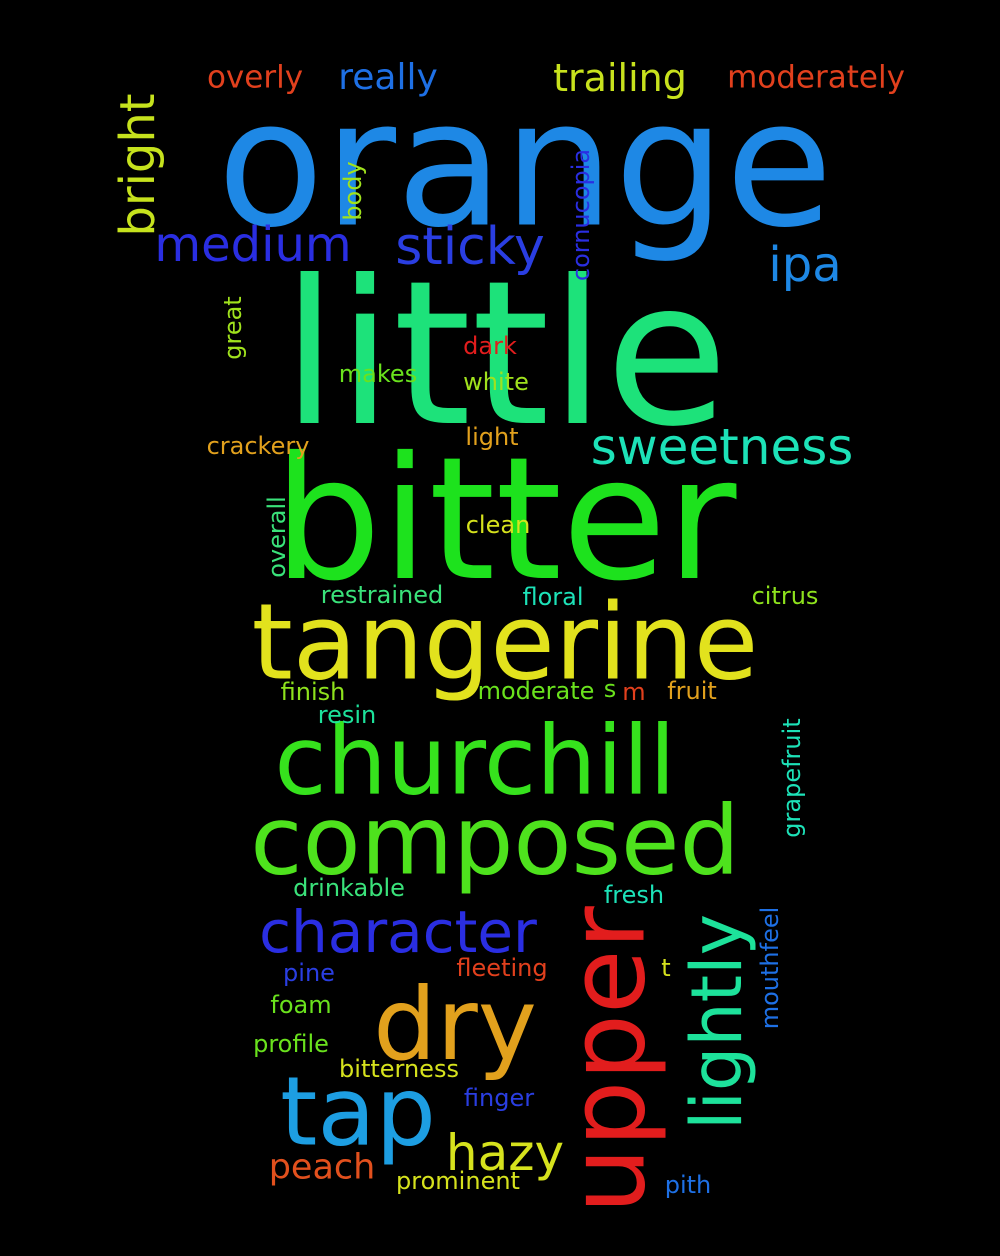  Describe the element at coordinates (138, 165) in the screenshot. I see `word-bright: bright` at that location.